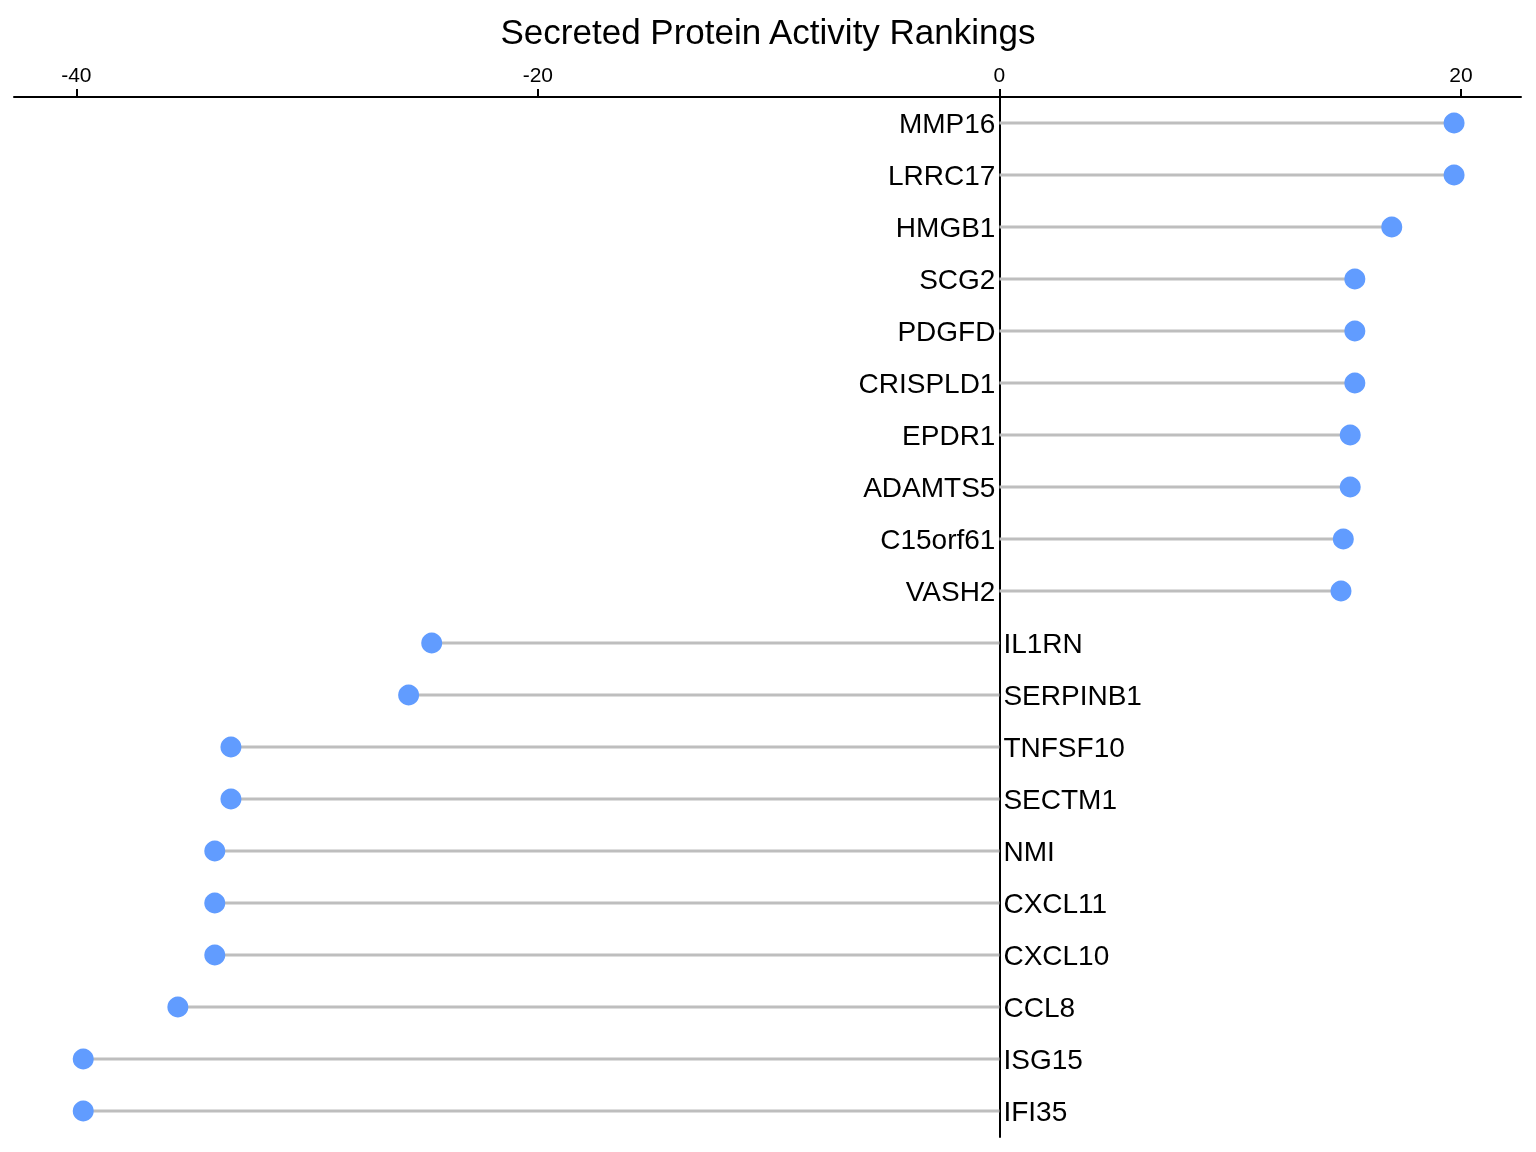 This screenshot has height=1152, width=1536. Describe the element at coordinates (1029, 851) in the screenshot. I see `y-tick-label: NMI` at that location.